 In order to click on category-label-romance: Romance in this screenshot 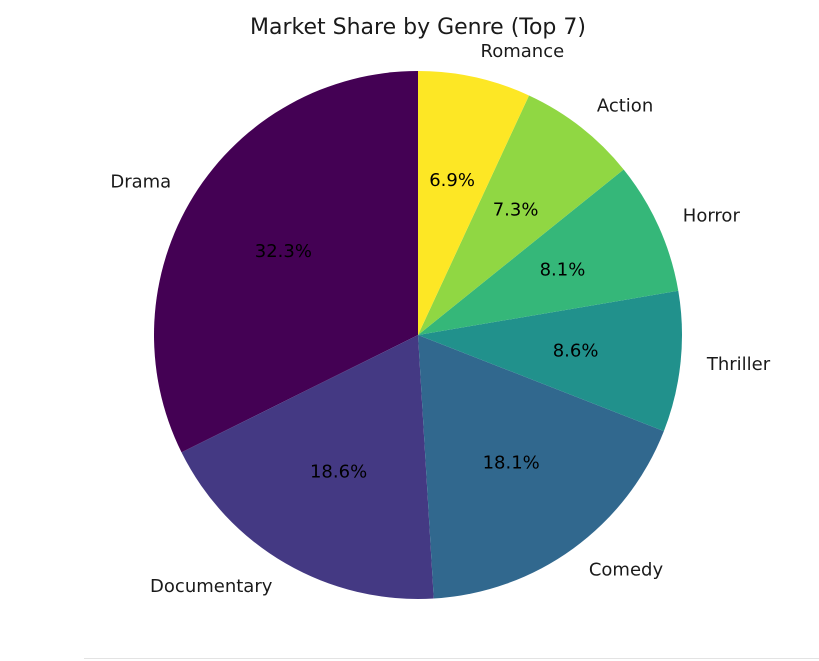, I will do `click(523, 51)`.